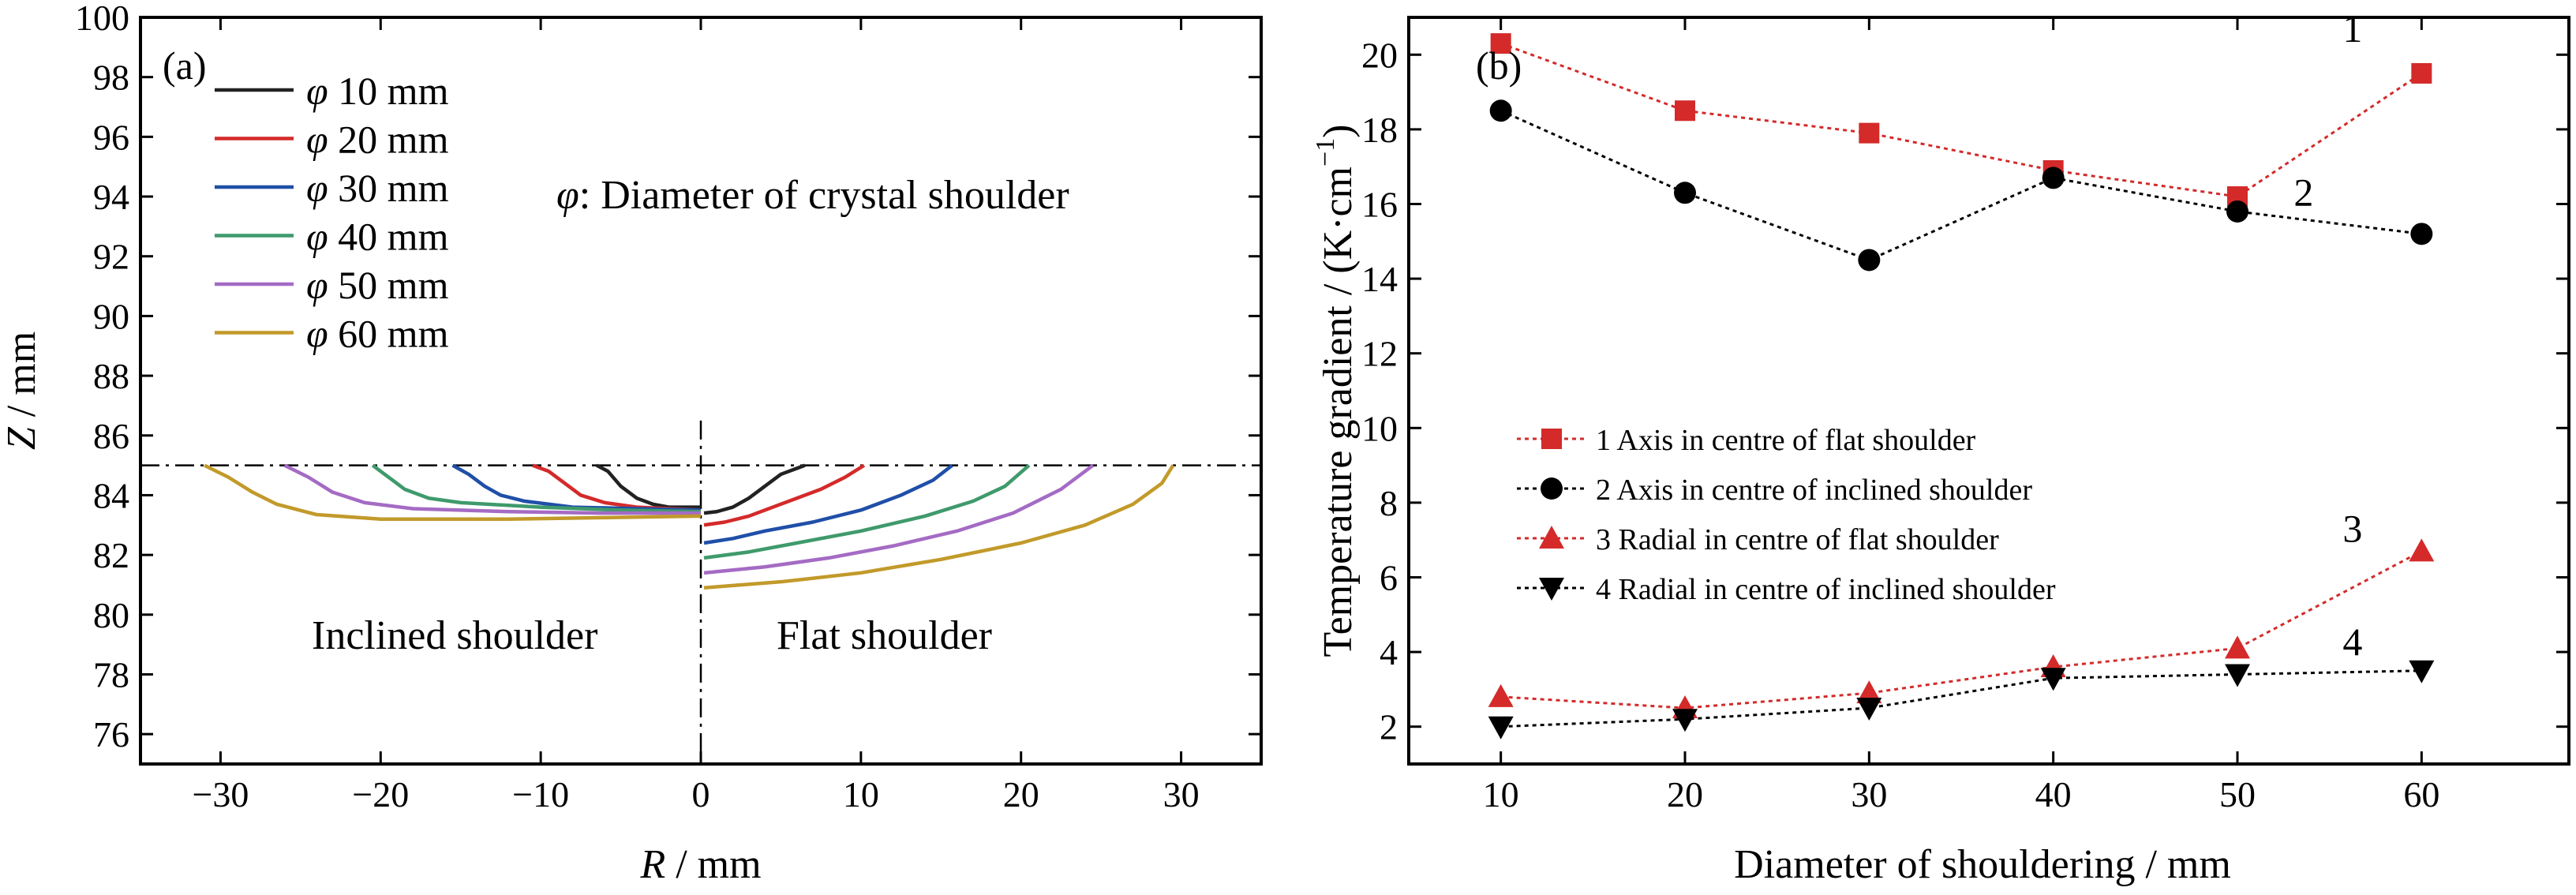 The image size is (2576, 895). I want to click on y-tick-label: 8, so click(1389, 503).